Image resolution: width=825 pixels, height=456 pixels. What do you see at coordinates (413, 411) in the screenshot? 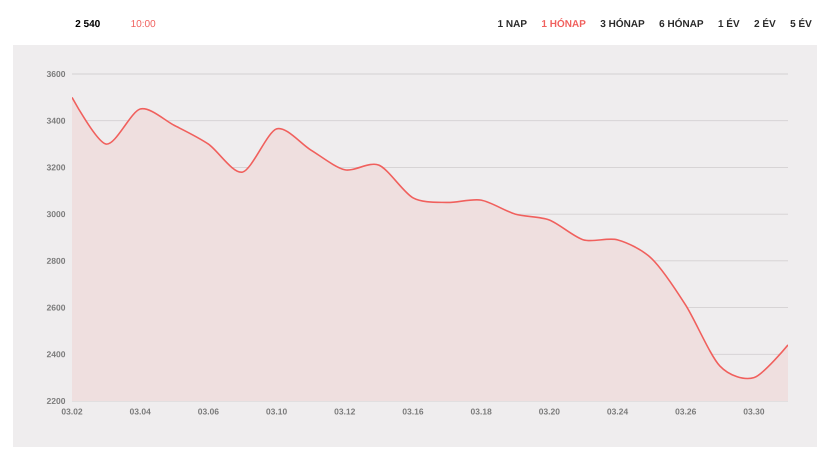
I see `x-tick-label: 03.16` at bounding box center [413, 411].